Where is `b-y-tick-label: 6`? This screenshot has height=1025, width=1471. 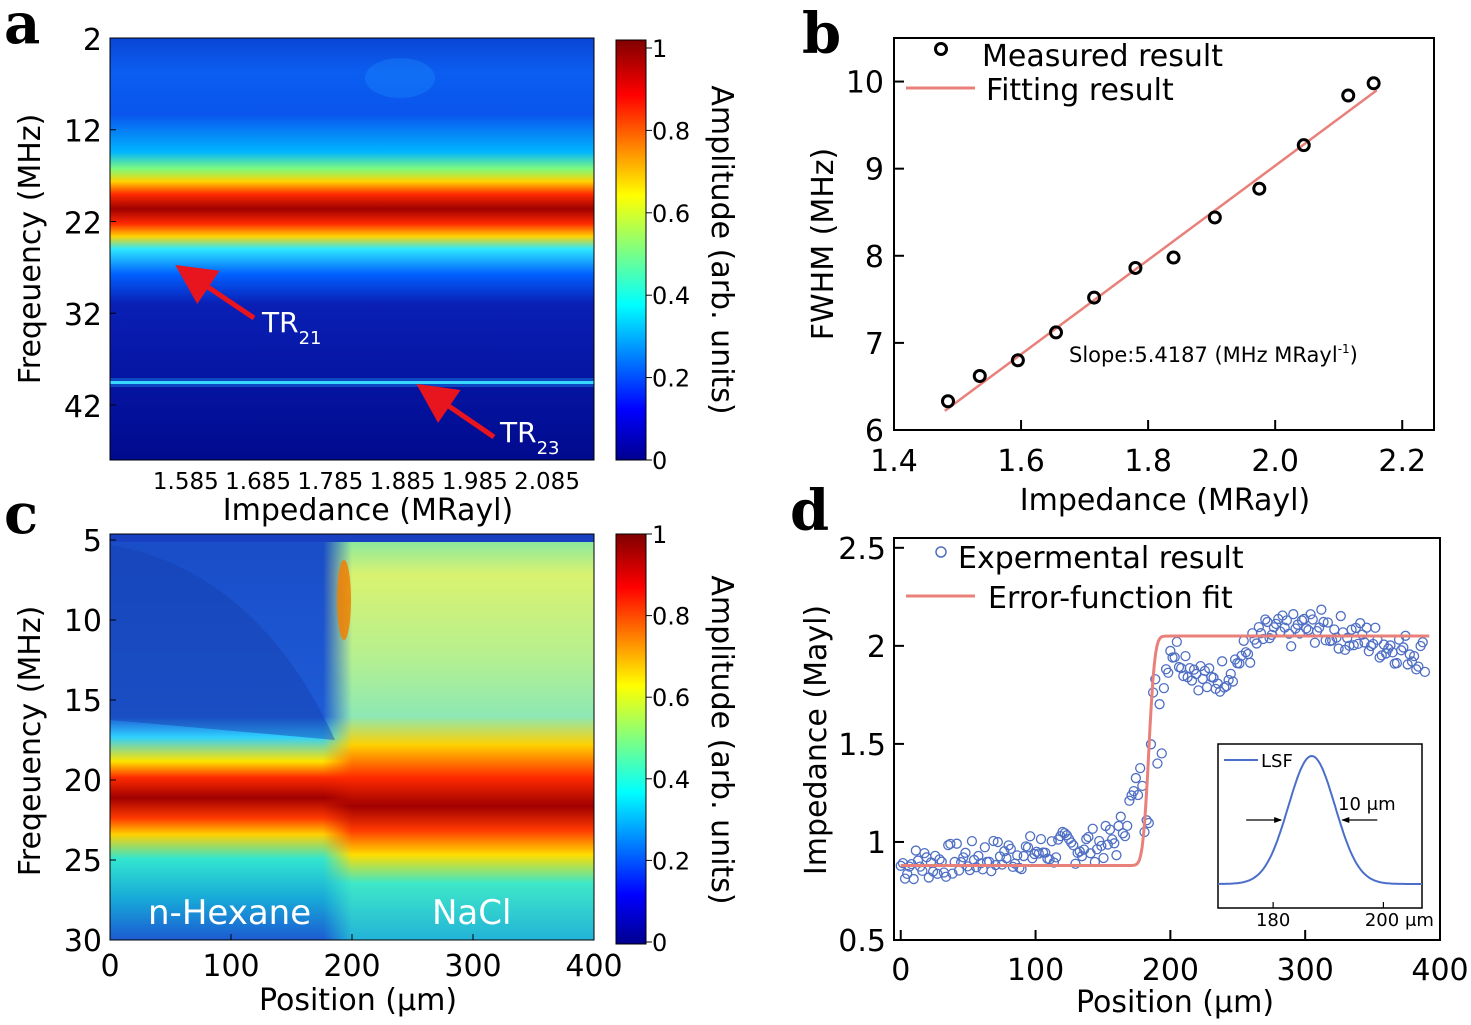
b-y-tick-label: 6 is located at coordinates (874, 431).